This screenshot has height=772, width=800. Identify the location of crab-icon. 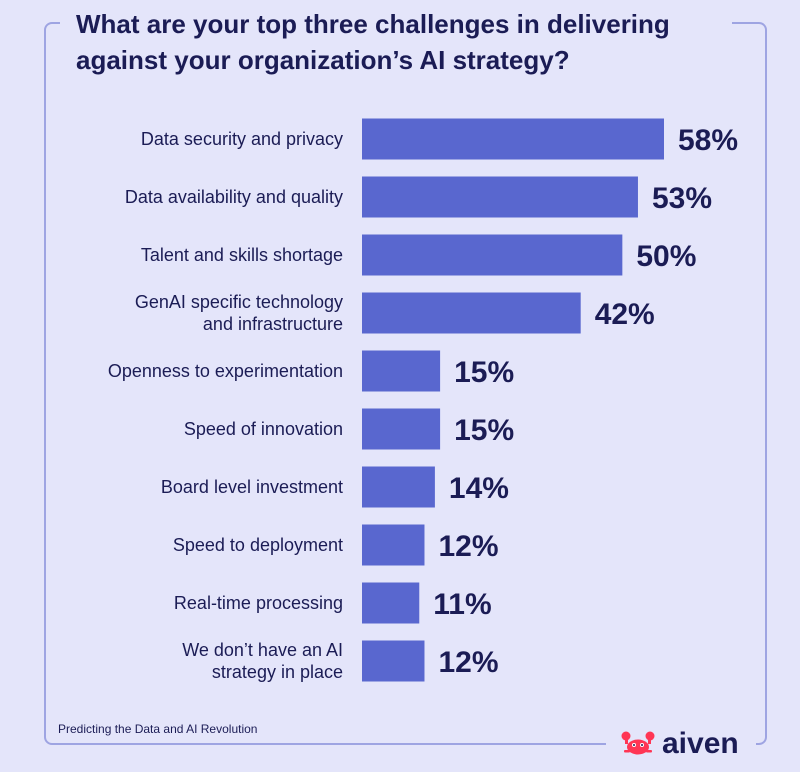
(638, 744).